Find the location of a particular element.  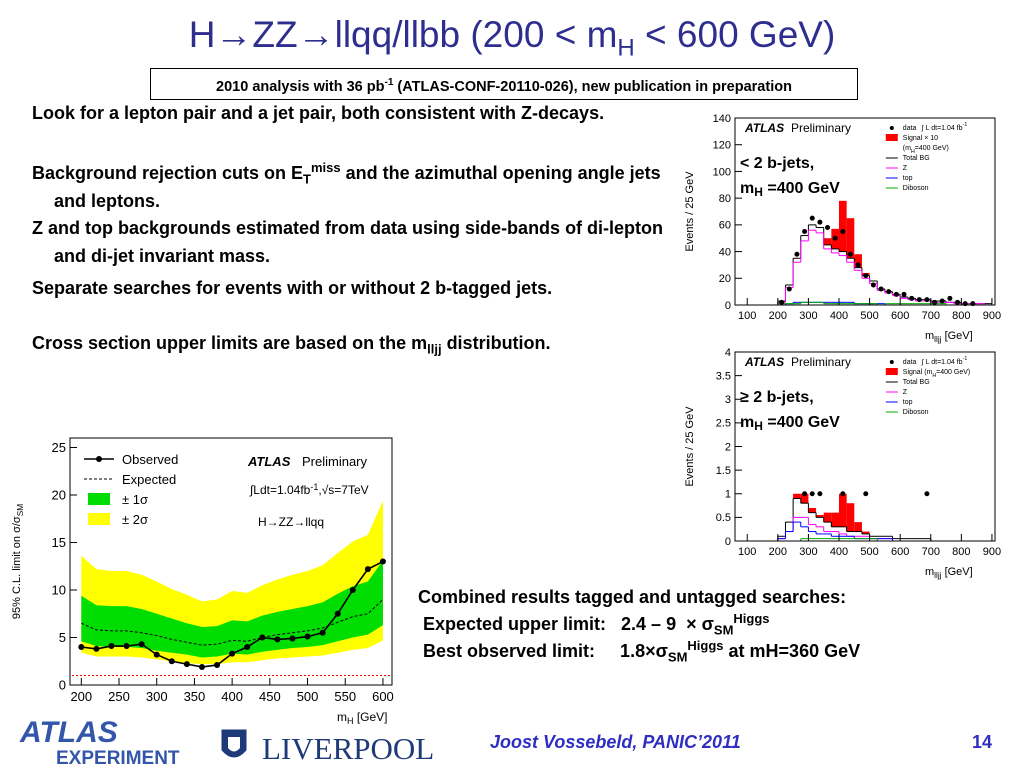

text-part: T is located at coordinates (307, 179).